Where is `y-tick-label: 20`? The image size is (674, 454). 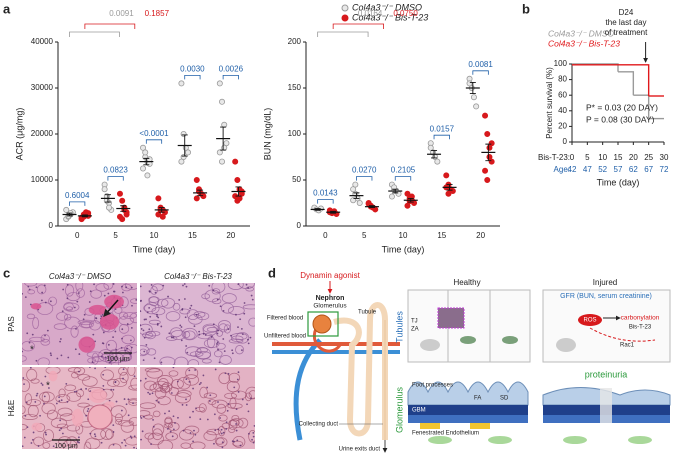 y-tick-label: 20 is located at coordinates (562, 126).